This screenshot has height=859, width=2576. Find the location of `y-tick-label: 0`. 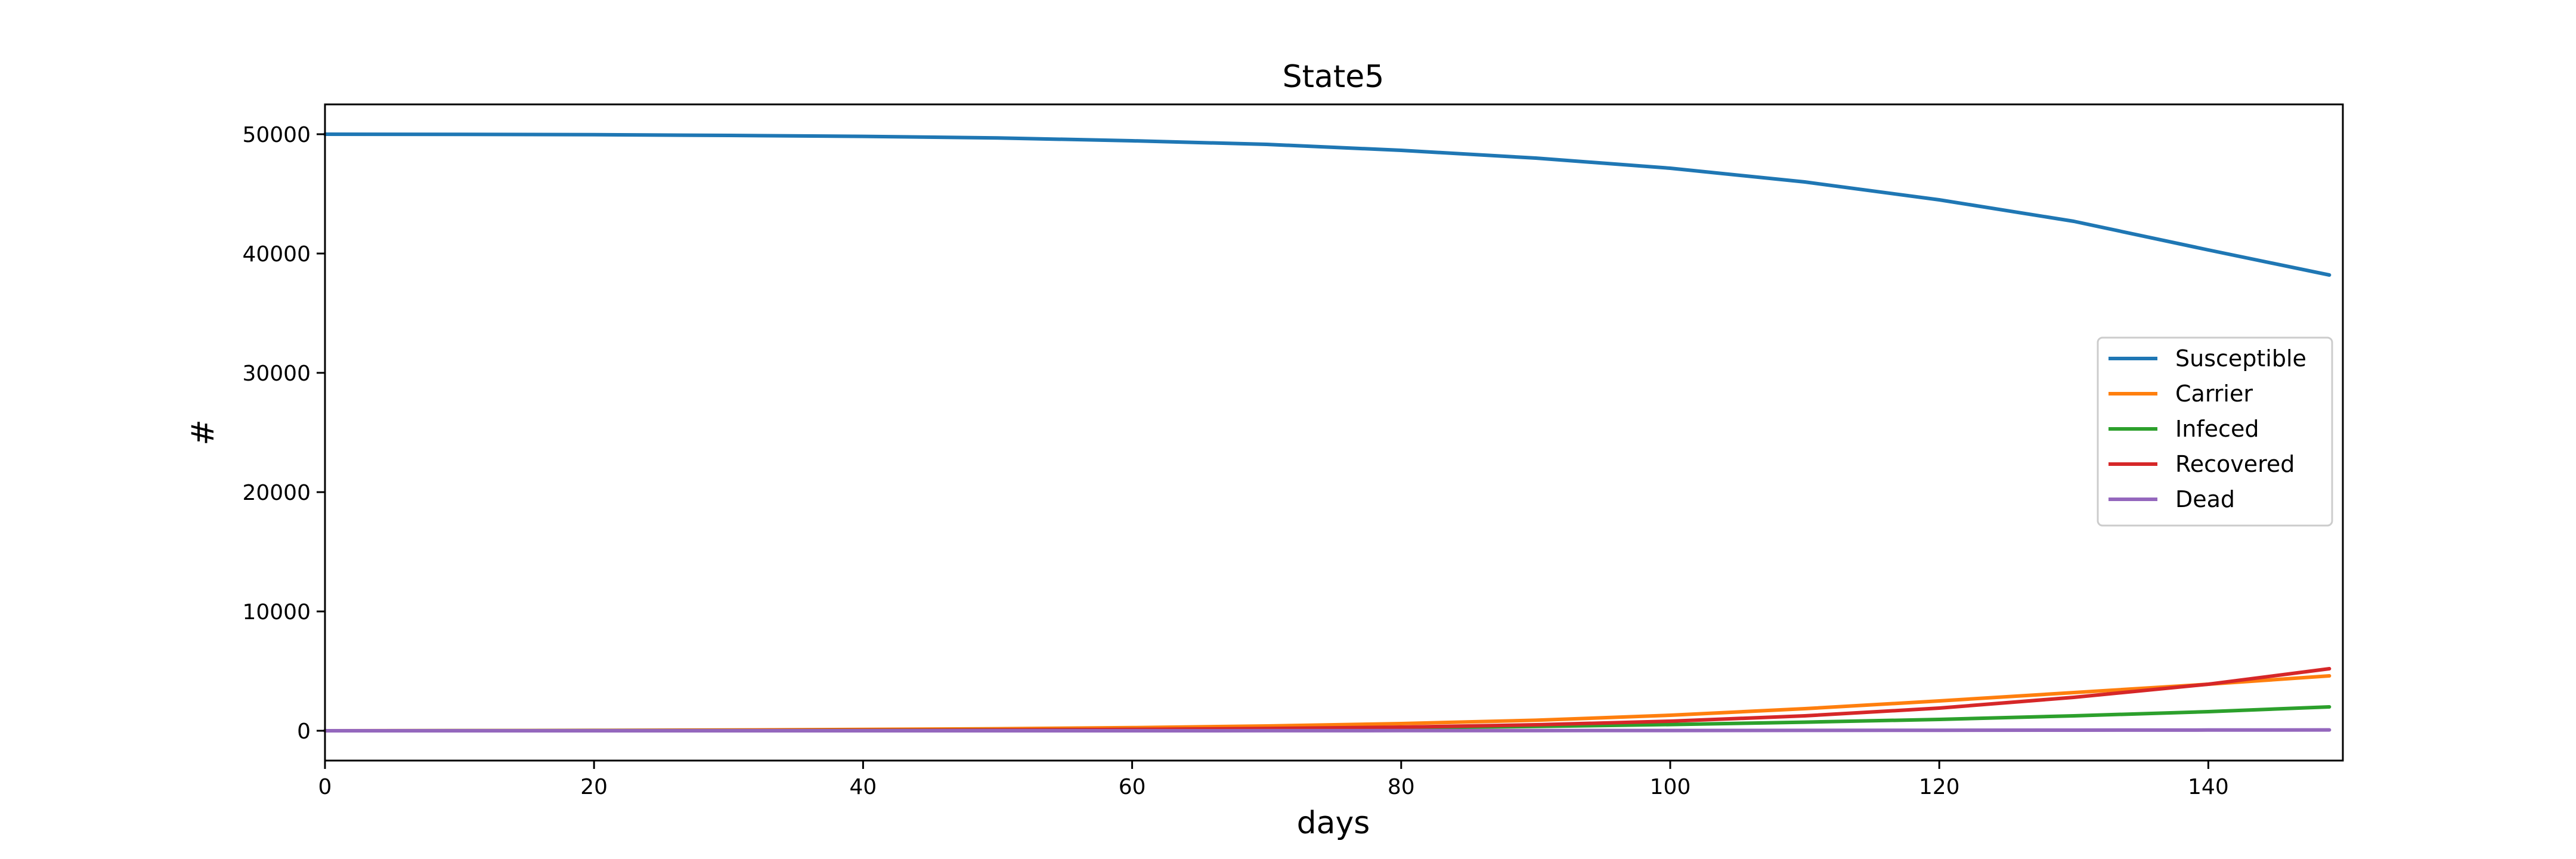

y-tick-label: 0 is located at coordinates (304, 731).